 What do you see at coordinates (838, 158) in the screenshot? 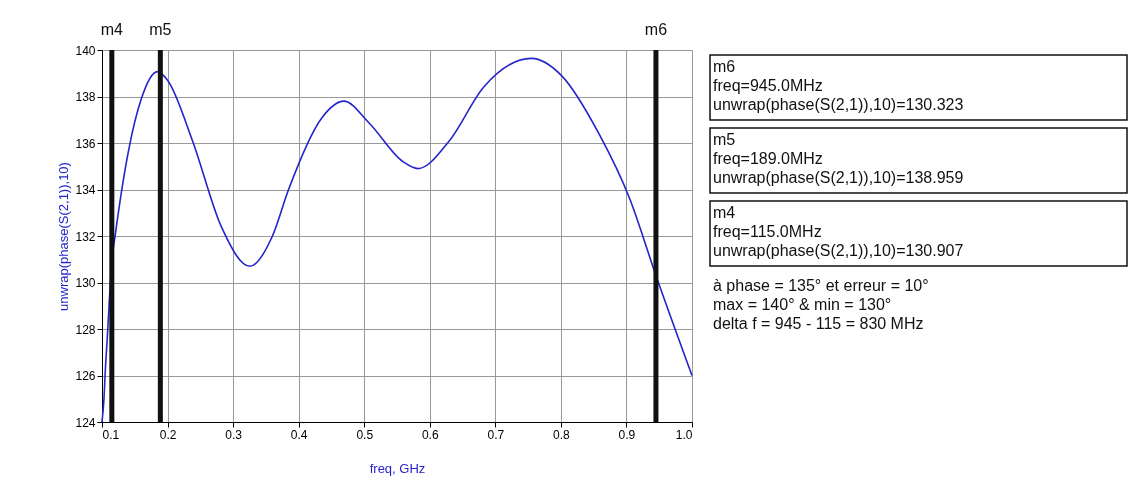
I see `text: m5 freq=189.0MHz unwrap(phase(S(2,1)),10)=138.959` at bounding box center [838, 158].